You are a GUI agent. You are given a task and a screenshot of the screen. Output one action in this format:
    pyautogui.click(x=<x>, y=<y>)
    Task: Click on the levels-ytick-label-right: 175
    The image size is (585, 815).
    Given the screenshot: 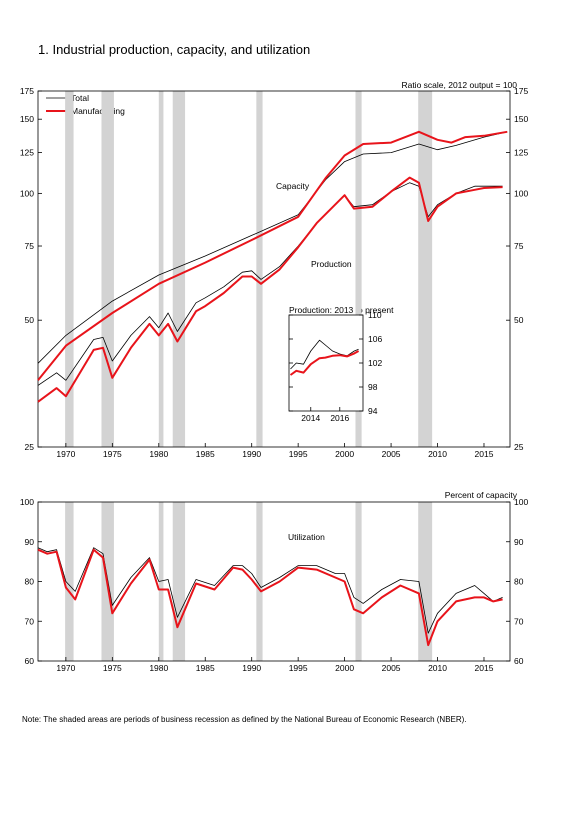 What is the action you would take?
    pyautogui.click(x=521, y=91)
    